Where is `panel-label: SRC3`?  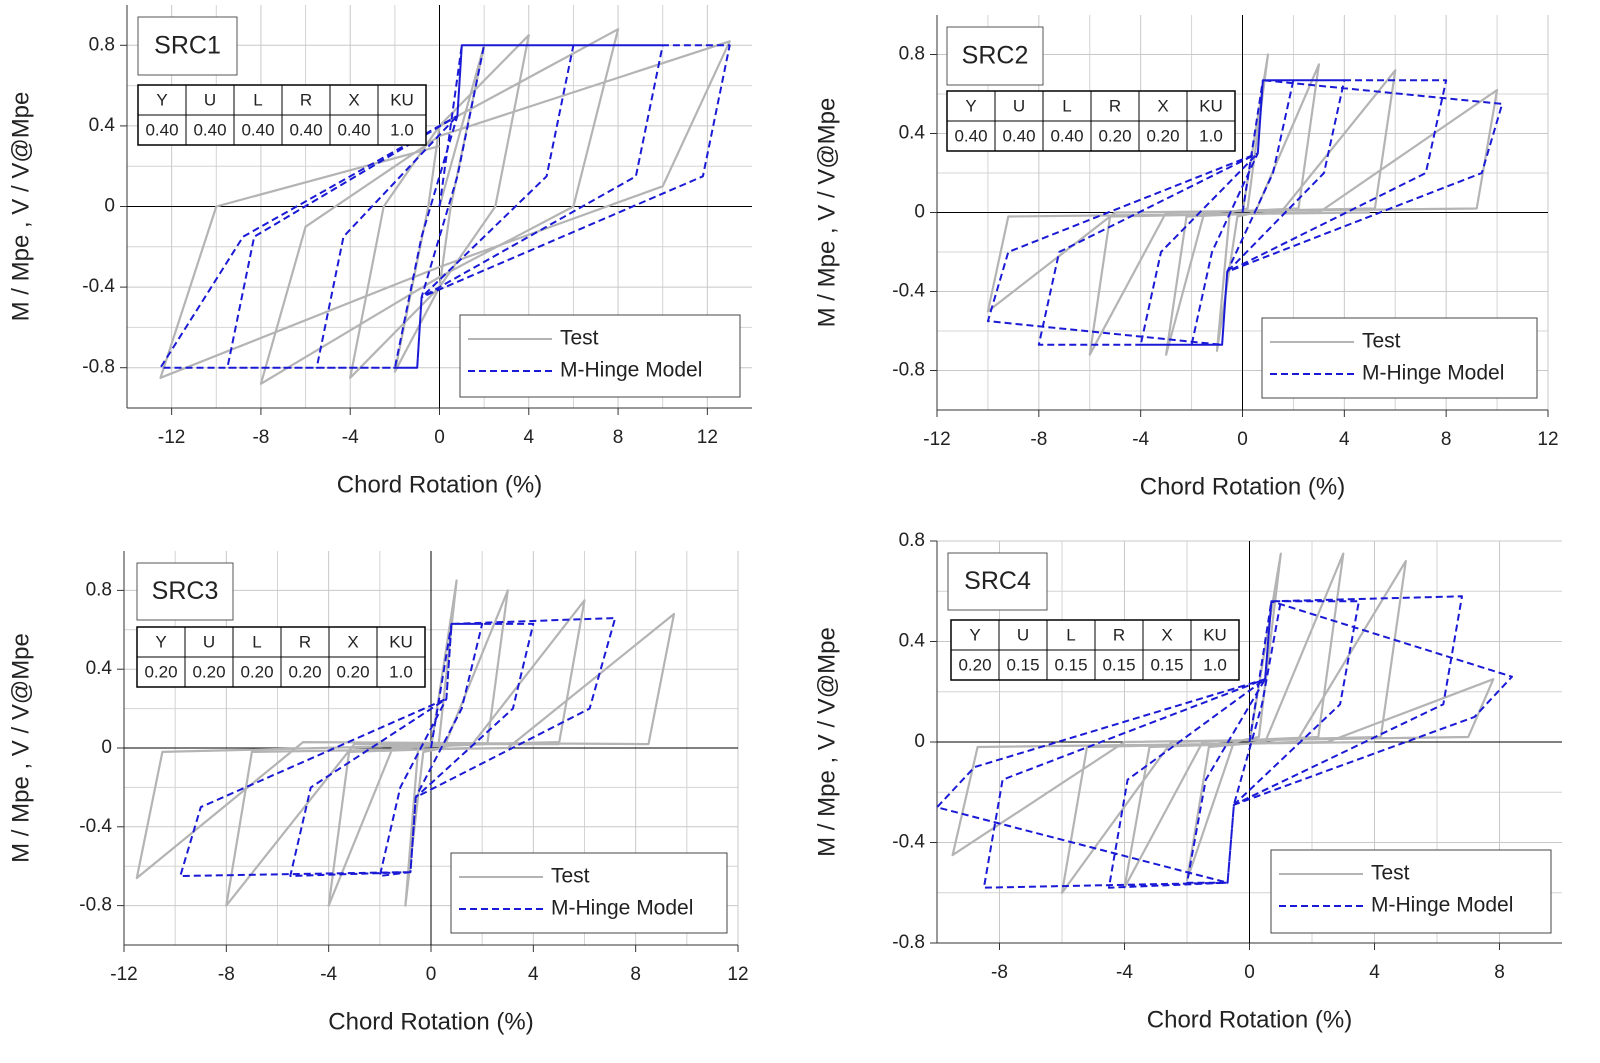
panel-label: SRC3 is located at coordinates (185, 591).